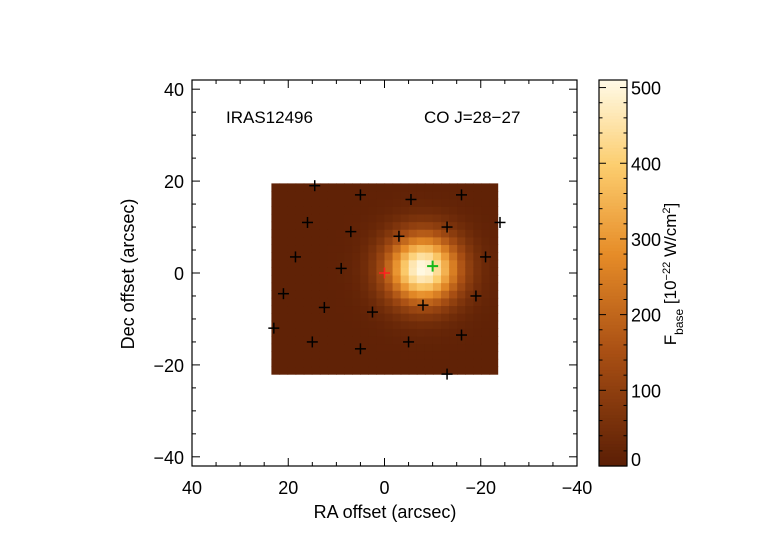 This screenshot has height=550, width=770. What do you see at coordinates (646, 240) in the screenshot?
I see `colorbar-tick-label: 300` at bounding box center [646, 240].